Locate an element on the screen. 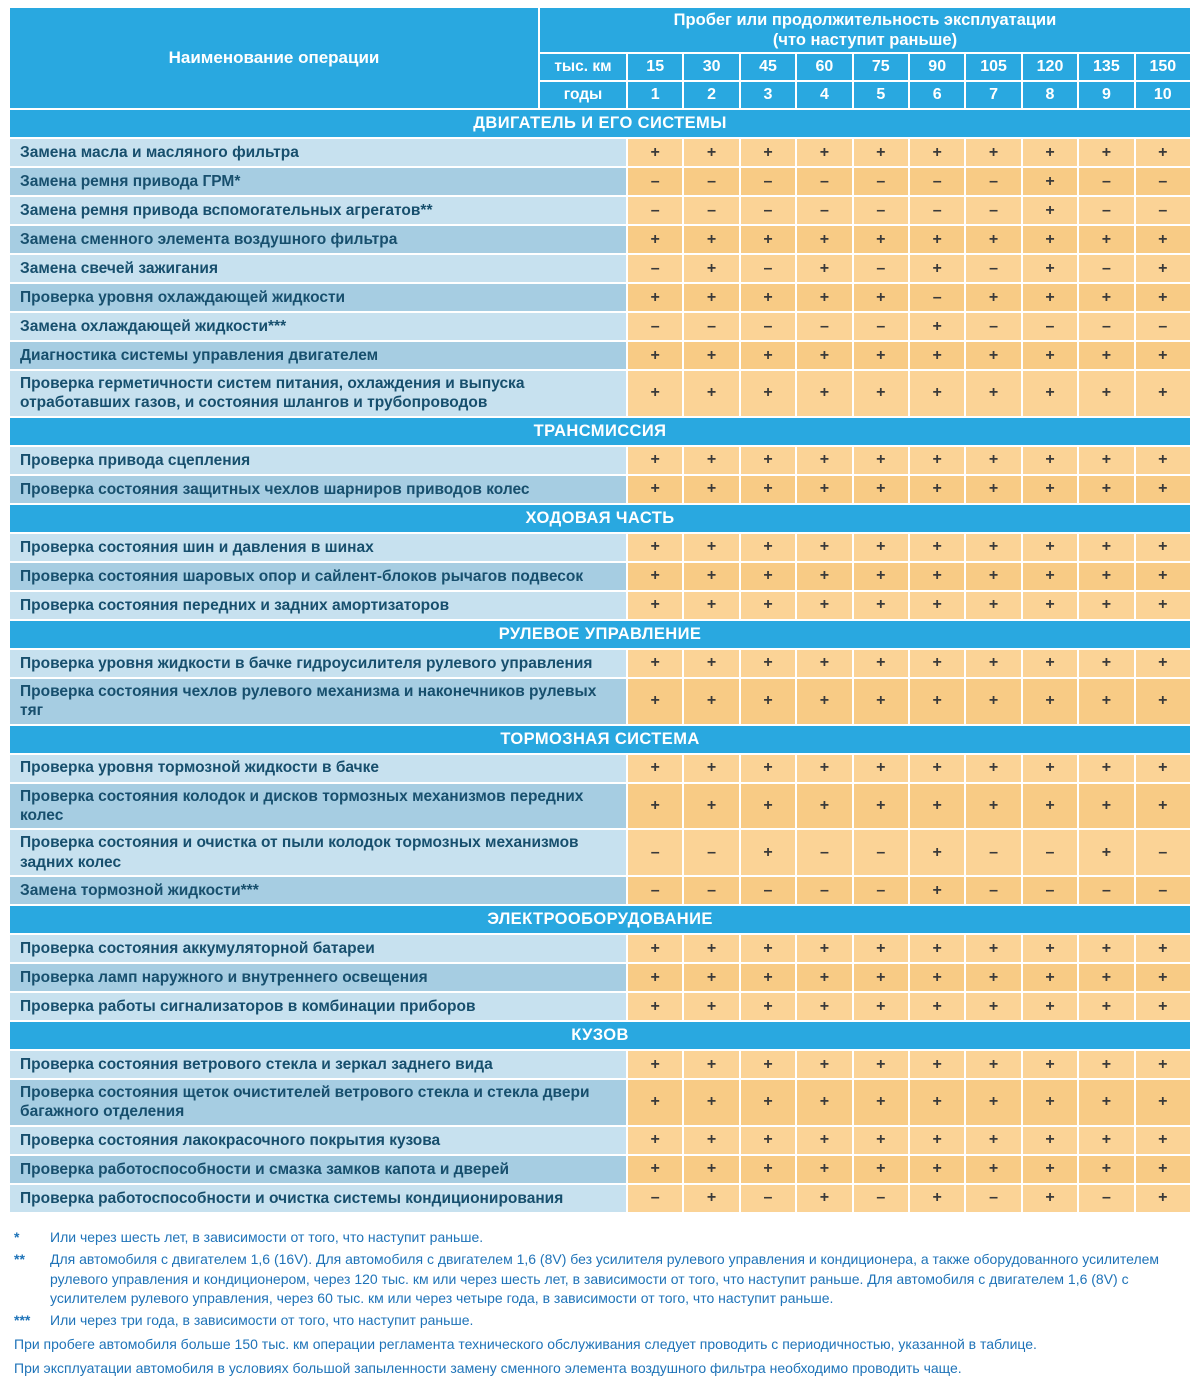 The height and width of the screenshot is (1395, 1200). section-header: ЭЛЕКТРООБОРУДОВАНИЕ is located at coordinates (600, 919).